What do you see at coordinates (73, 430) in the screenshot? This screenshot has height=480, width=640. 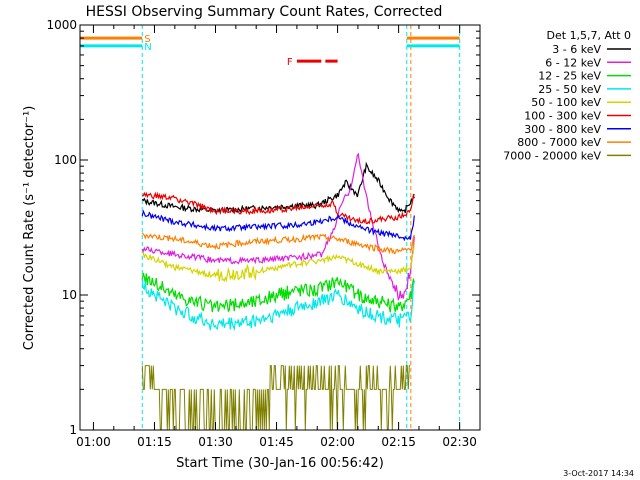 I see `y-tick-label-0: 1` at bounding box center [73, 430].